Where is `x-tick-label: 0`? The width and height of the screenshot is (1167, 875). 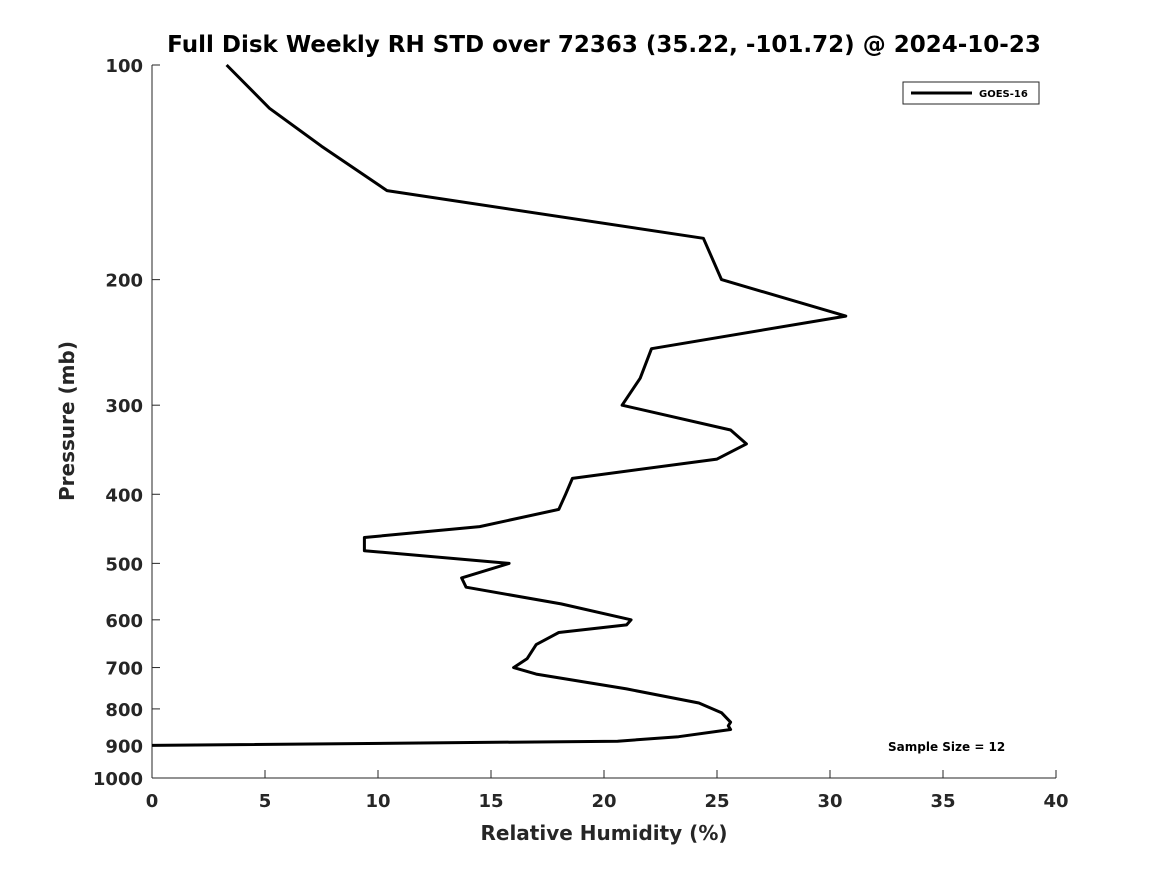 x-tick-label: 0 is located at coordinates (152, 801).